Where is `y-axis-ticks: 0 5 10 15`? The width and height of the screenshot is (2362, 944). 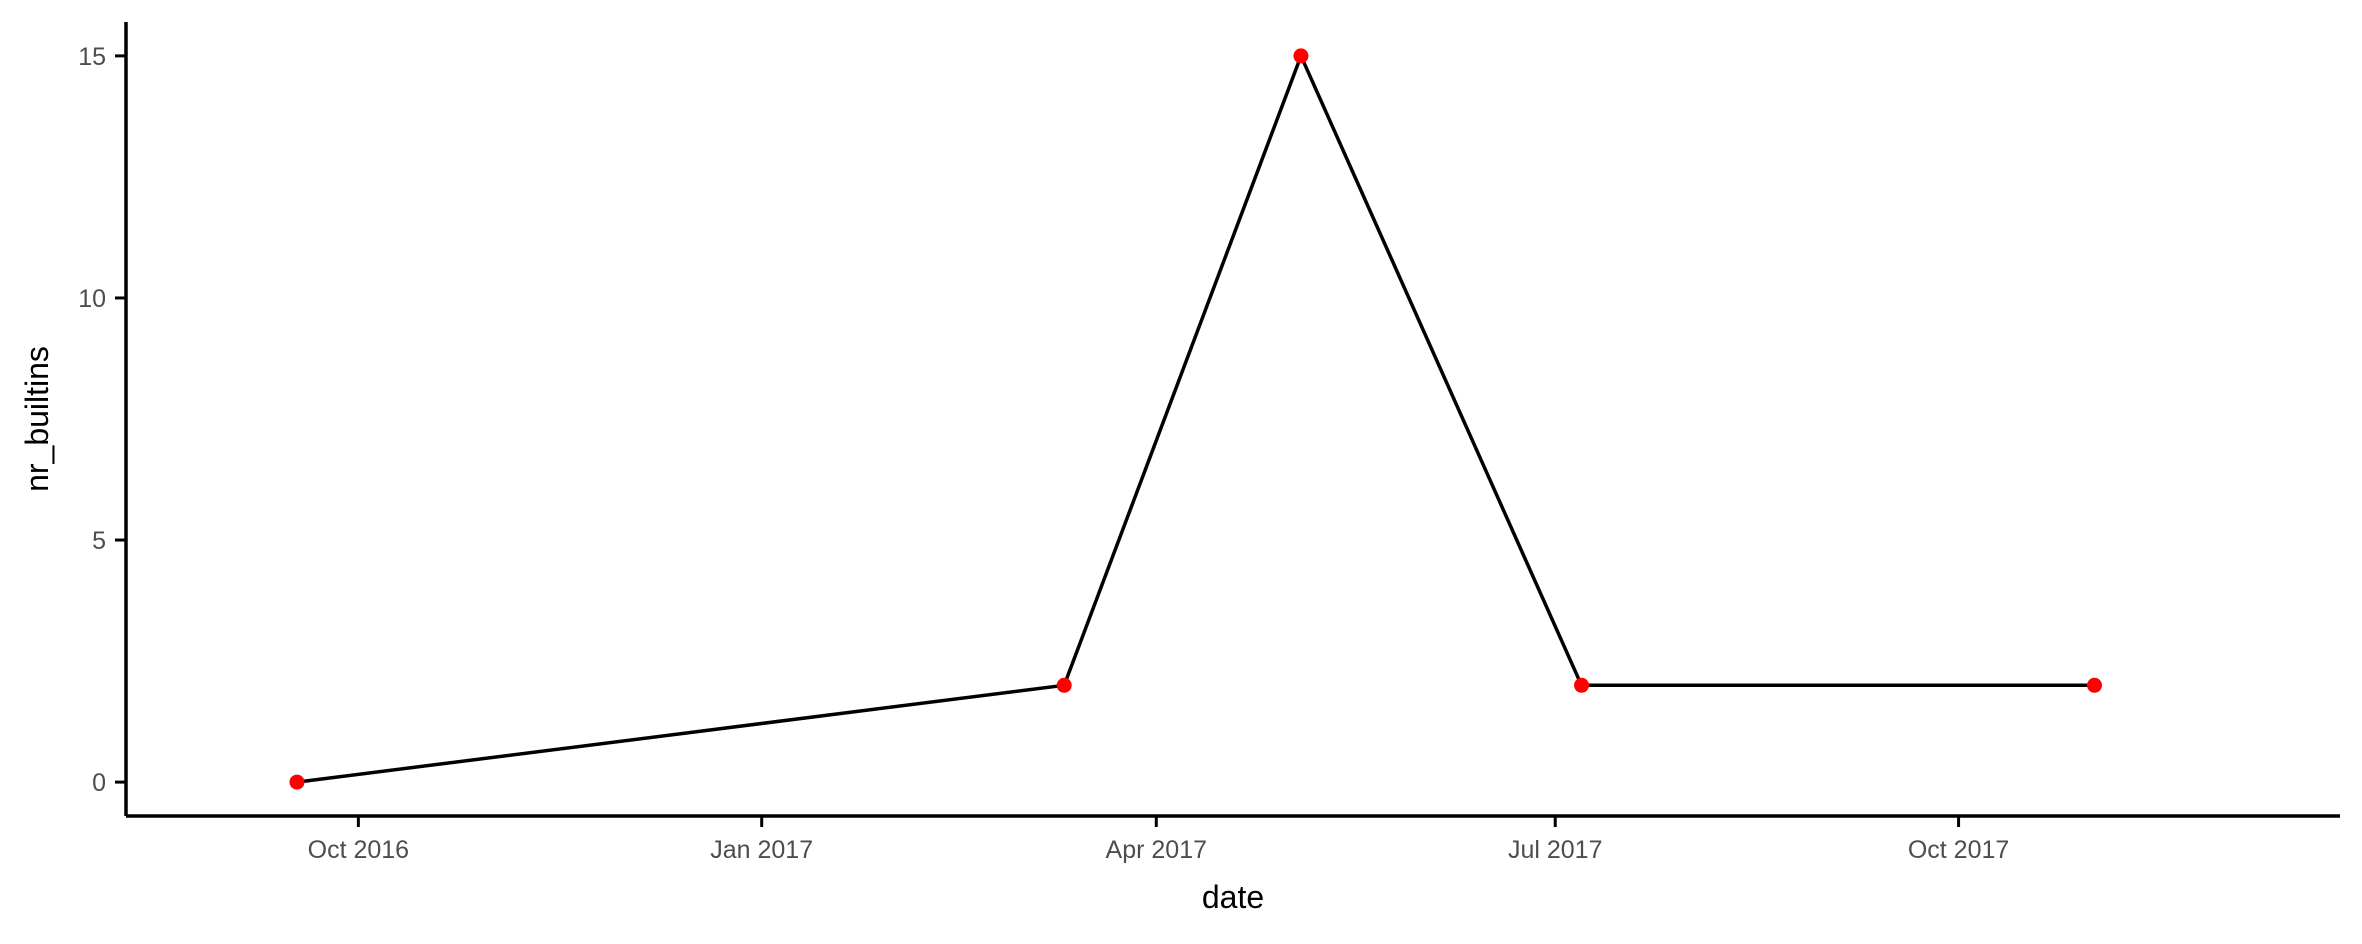
y-axis-ticks: 0 5 10 15 is located at coordinates (102, 420).